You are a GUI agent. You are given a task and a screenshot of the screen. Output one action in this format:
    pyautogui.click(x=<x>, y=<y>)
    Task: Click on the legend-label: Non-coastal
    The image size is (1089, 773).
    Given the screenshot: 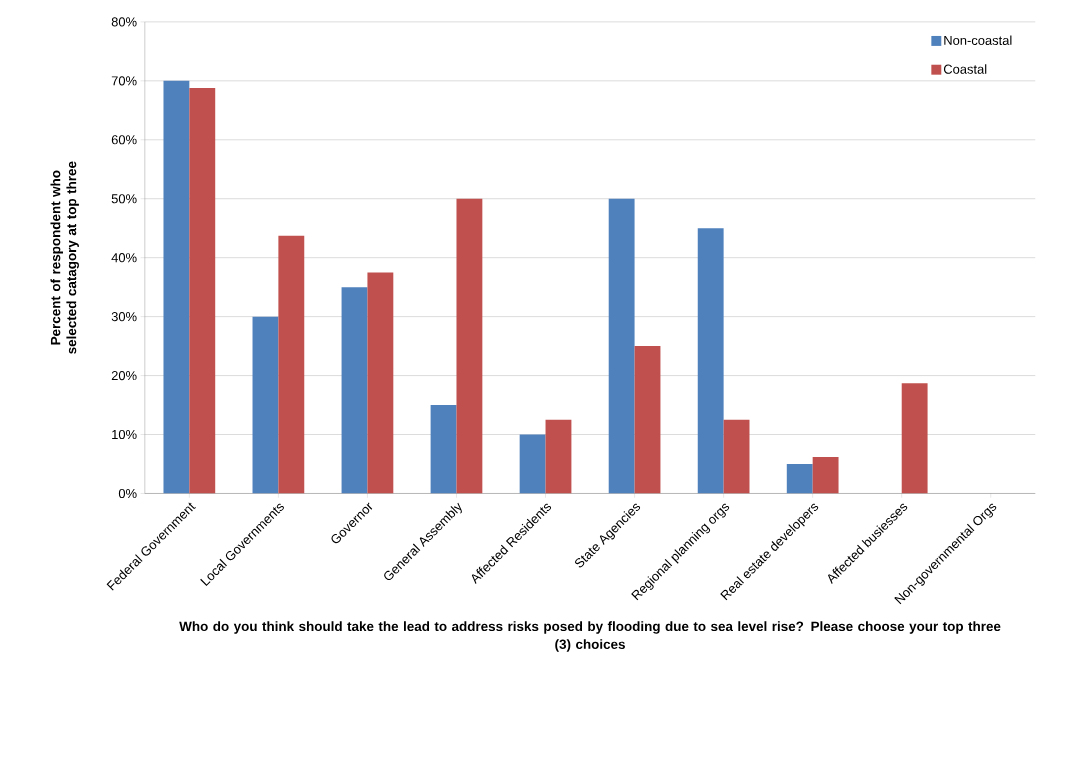 What is the action you would take?
    pyautogui.click(x=978, y=40)
    